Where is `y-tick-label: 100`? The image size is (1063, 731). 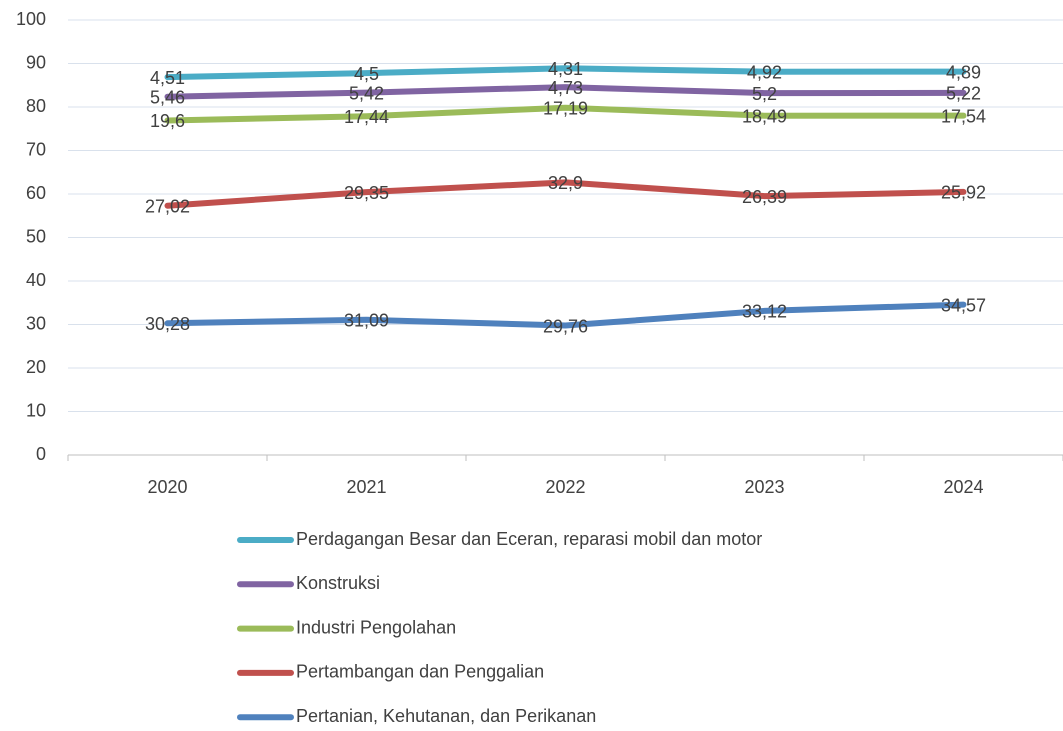 y-tick-label: 100 is located at coordinates (31, 19).